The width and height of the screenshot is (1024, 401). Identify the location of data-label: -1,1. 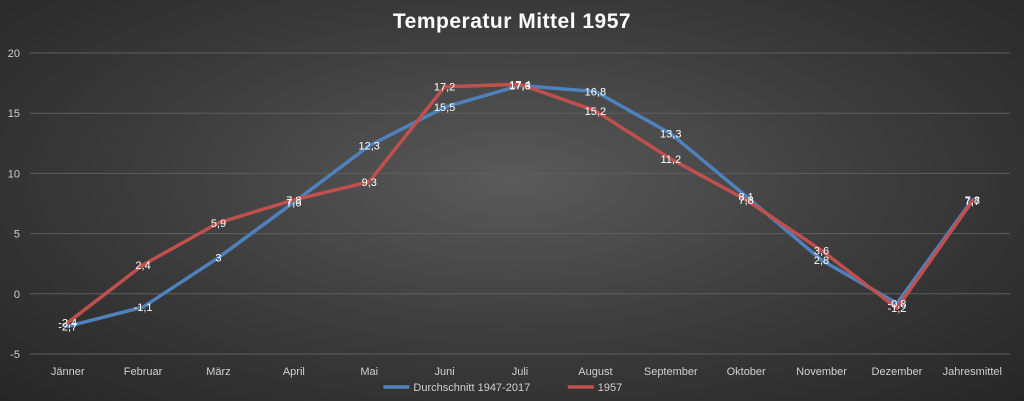
(143, 308).